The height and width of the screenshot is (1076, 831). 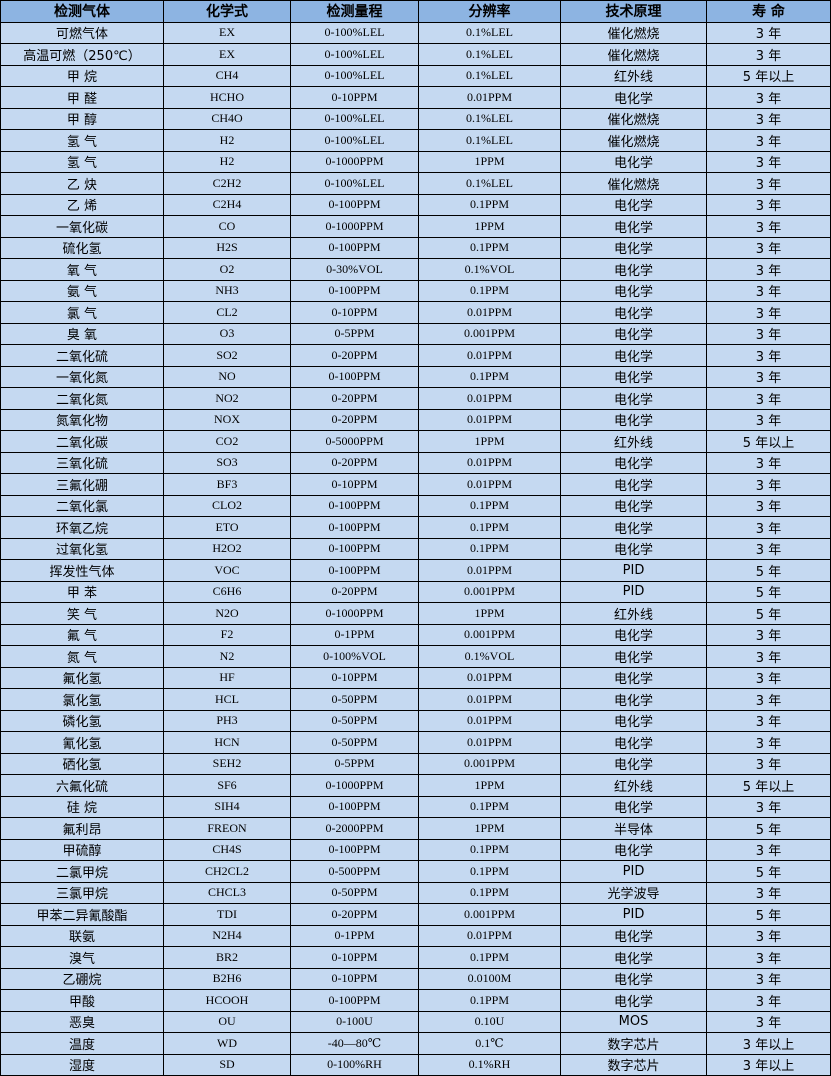 What do you see at coordinates (633, 1064) in the screenshot?
I see `principle-cell: 数字芯片` at bounding box center [633, 1064].